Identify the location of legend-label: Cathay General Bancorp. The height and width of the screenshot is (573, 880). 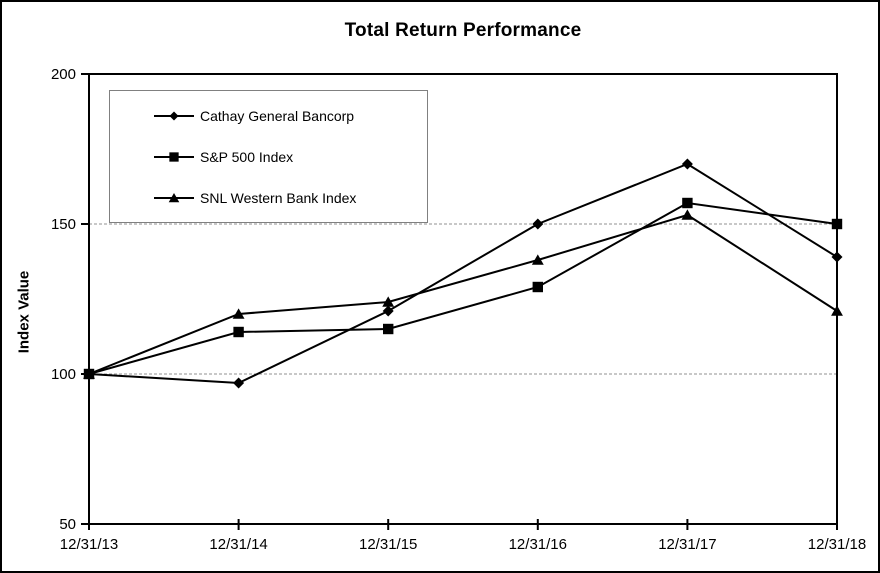
(277, 115).